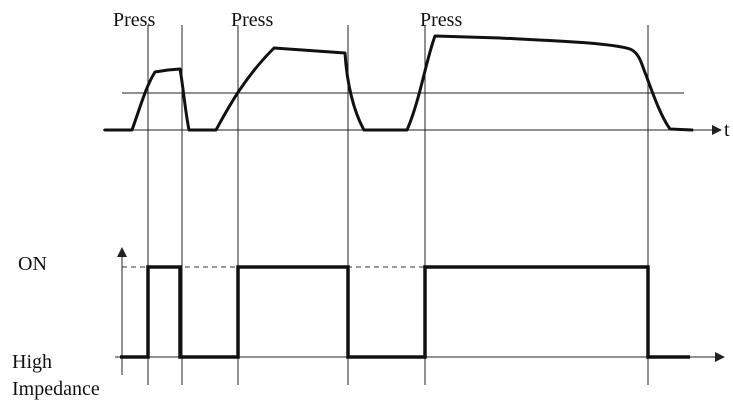  What do you see at coordinates (717, 130) in the screenshot?
I see `time-axis-arrowhead` at bounding box center [717, 130].